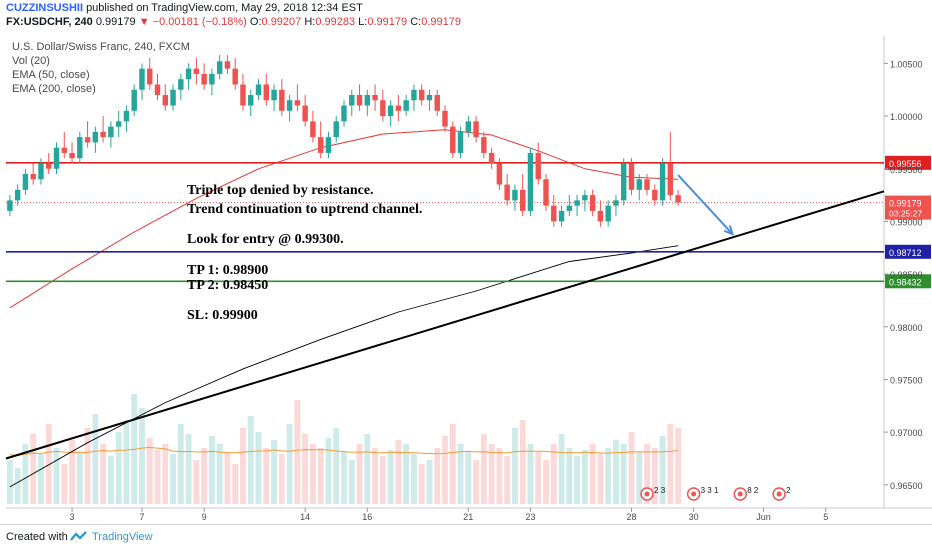  Describe the element at coordinates (141, 517) in the screenshot. I see `time-tick-label: 7` at that location.